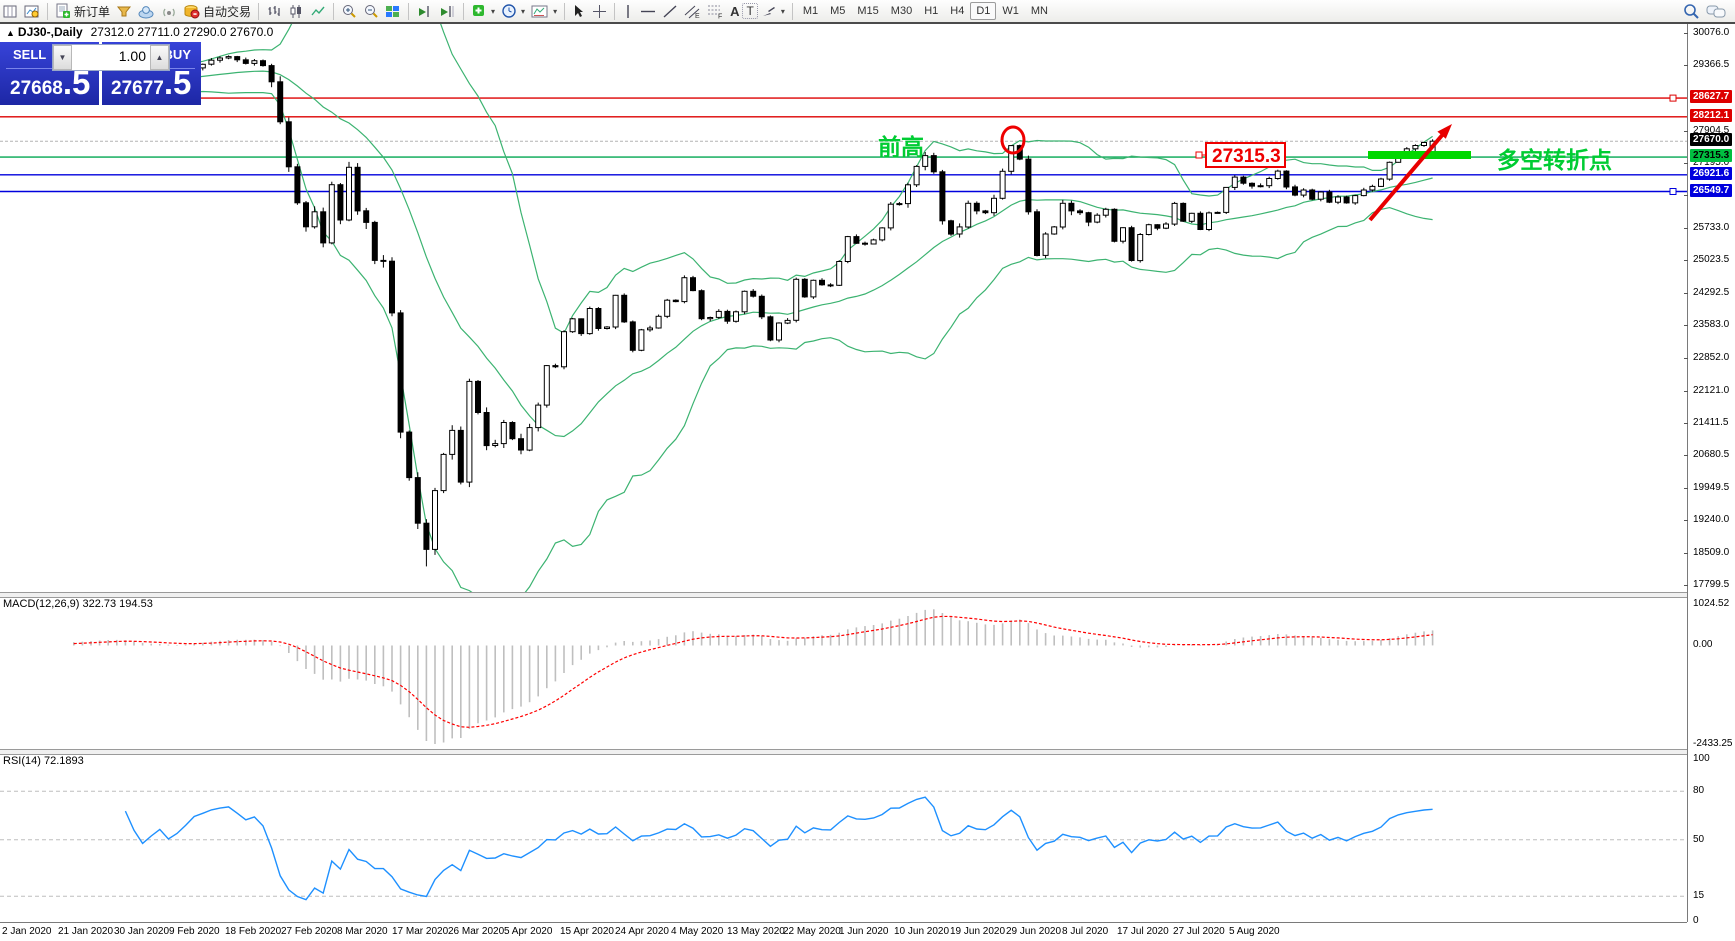  What do you see at coordinates (715, 11) in the screenshot?
I see `fibonacci-tool-icon: F` at bounding box center [715, 11].